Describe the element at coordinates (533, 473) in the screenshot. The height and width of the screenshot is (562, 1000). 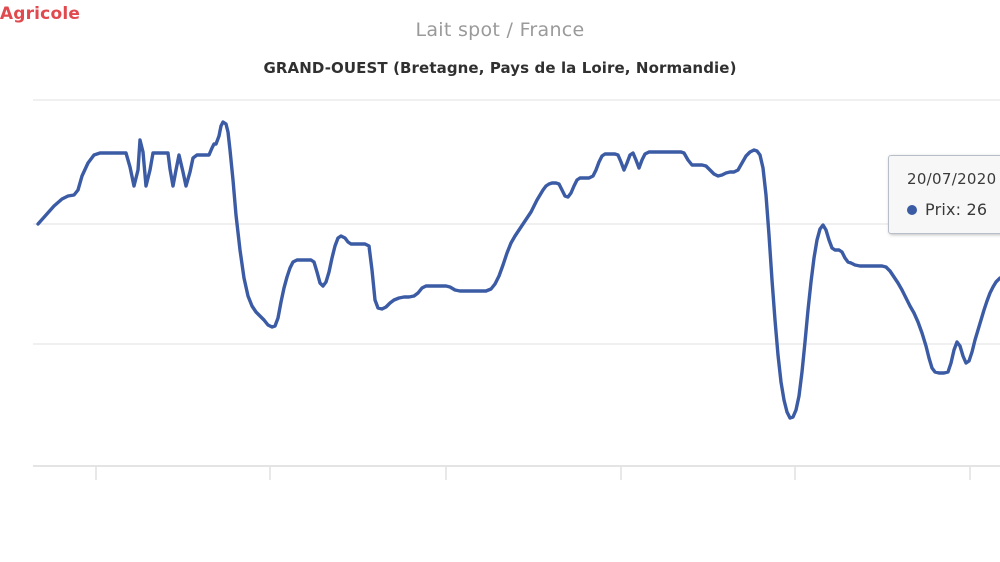
I see `chart-x-axis-ticks` at that location.